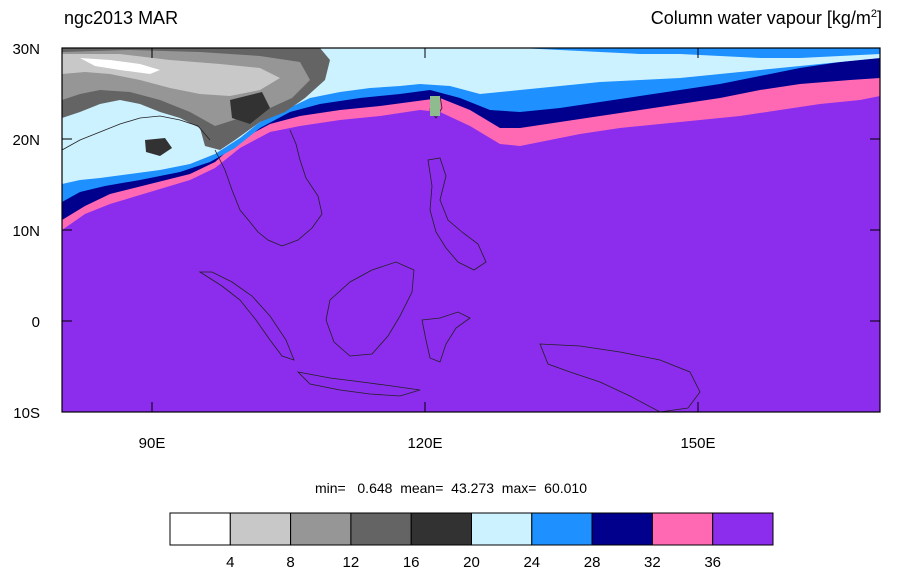 Image resolution: width=902 pixels, height=576 pixels. What do you see at coordinates (446, 337) in the screenshot?
I see `coast-sulawesi` at bounding box center [446, 337].